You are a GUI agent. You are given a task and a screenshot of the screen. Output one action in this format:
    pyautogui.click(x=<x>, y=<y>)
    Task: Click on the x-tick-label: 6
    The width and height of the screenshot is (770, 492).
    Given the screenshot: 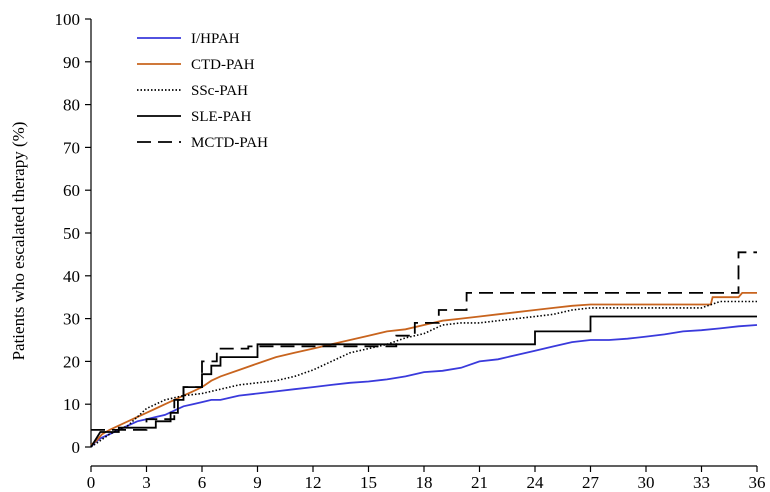 What is the action you would take?
    pyautogui.click(x=202, y=482)
    